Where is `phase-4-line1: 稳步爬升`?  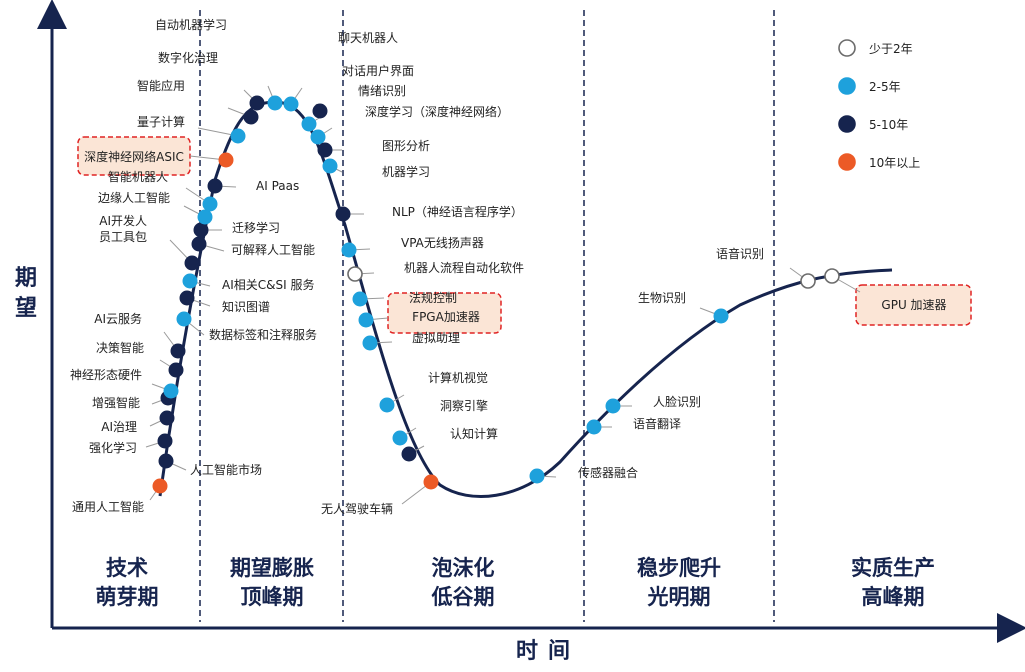
phase-4-line1: 稳步爬升 is located at coordinates (679, 568).